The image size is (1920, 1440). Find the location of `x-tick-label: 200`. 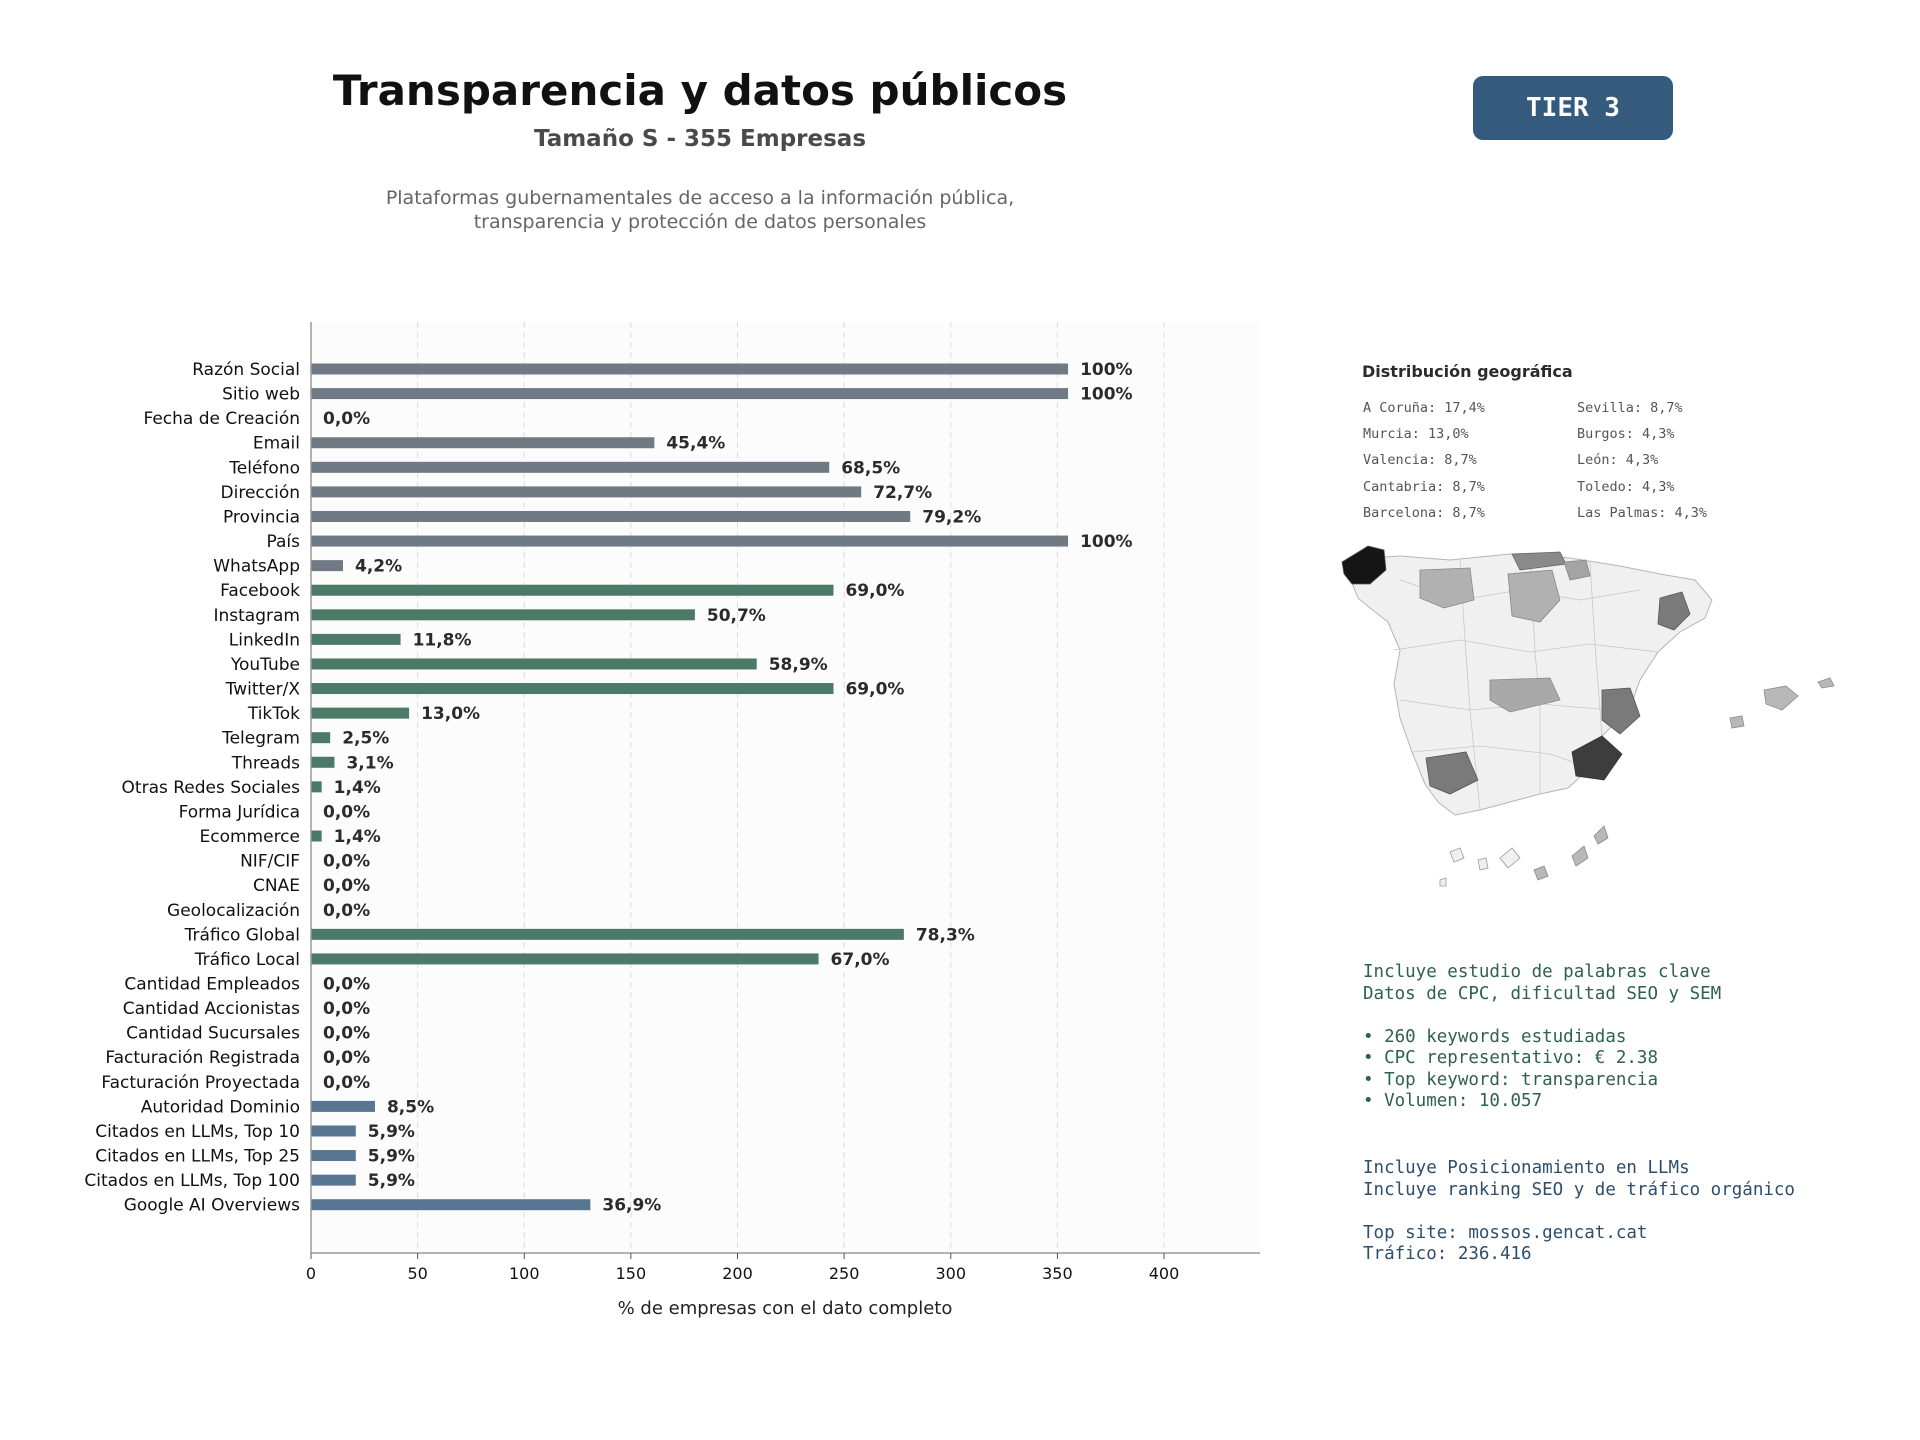

x-tick-label: 200 is located at coordinates (737, 1273).